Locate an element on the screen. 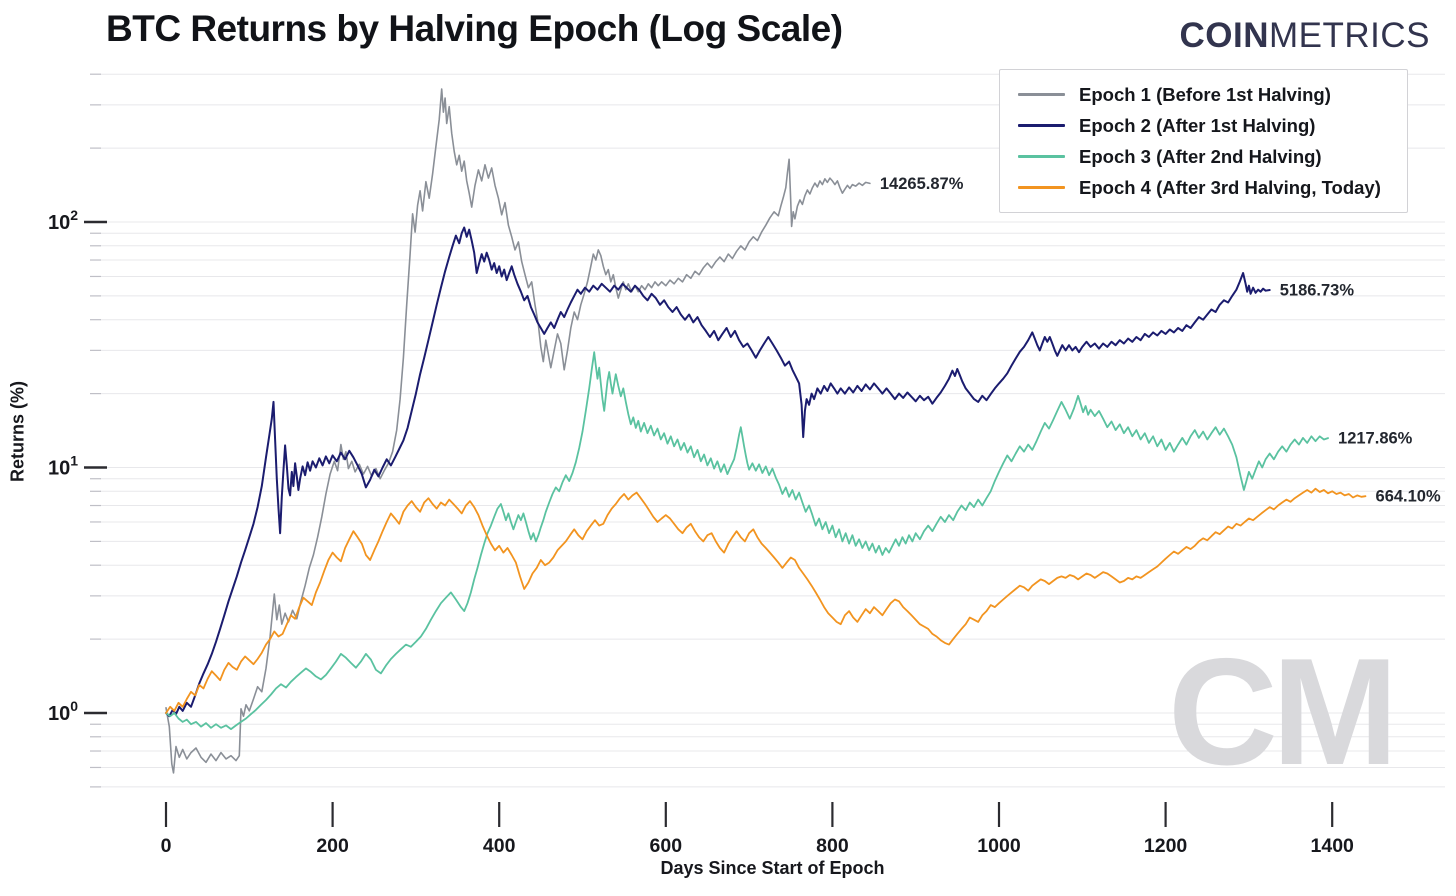 Image resolution: width=1456 pixels, height=896 pixels. x-tick-label: 0 is located at coordinates (166, 846).